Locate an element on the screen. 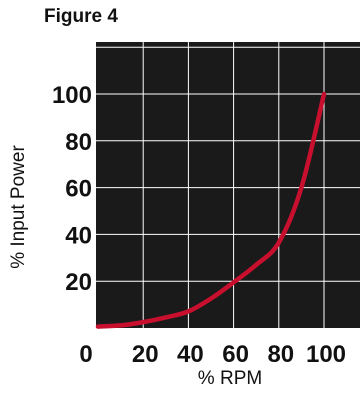 The height and width of the screenshot is (394, 360). x-tick-100: 100 is located at coordinates (326, 354).